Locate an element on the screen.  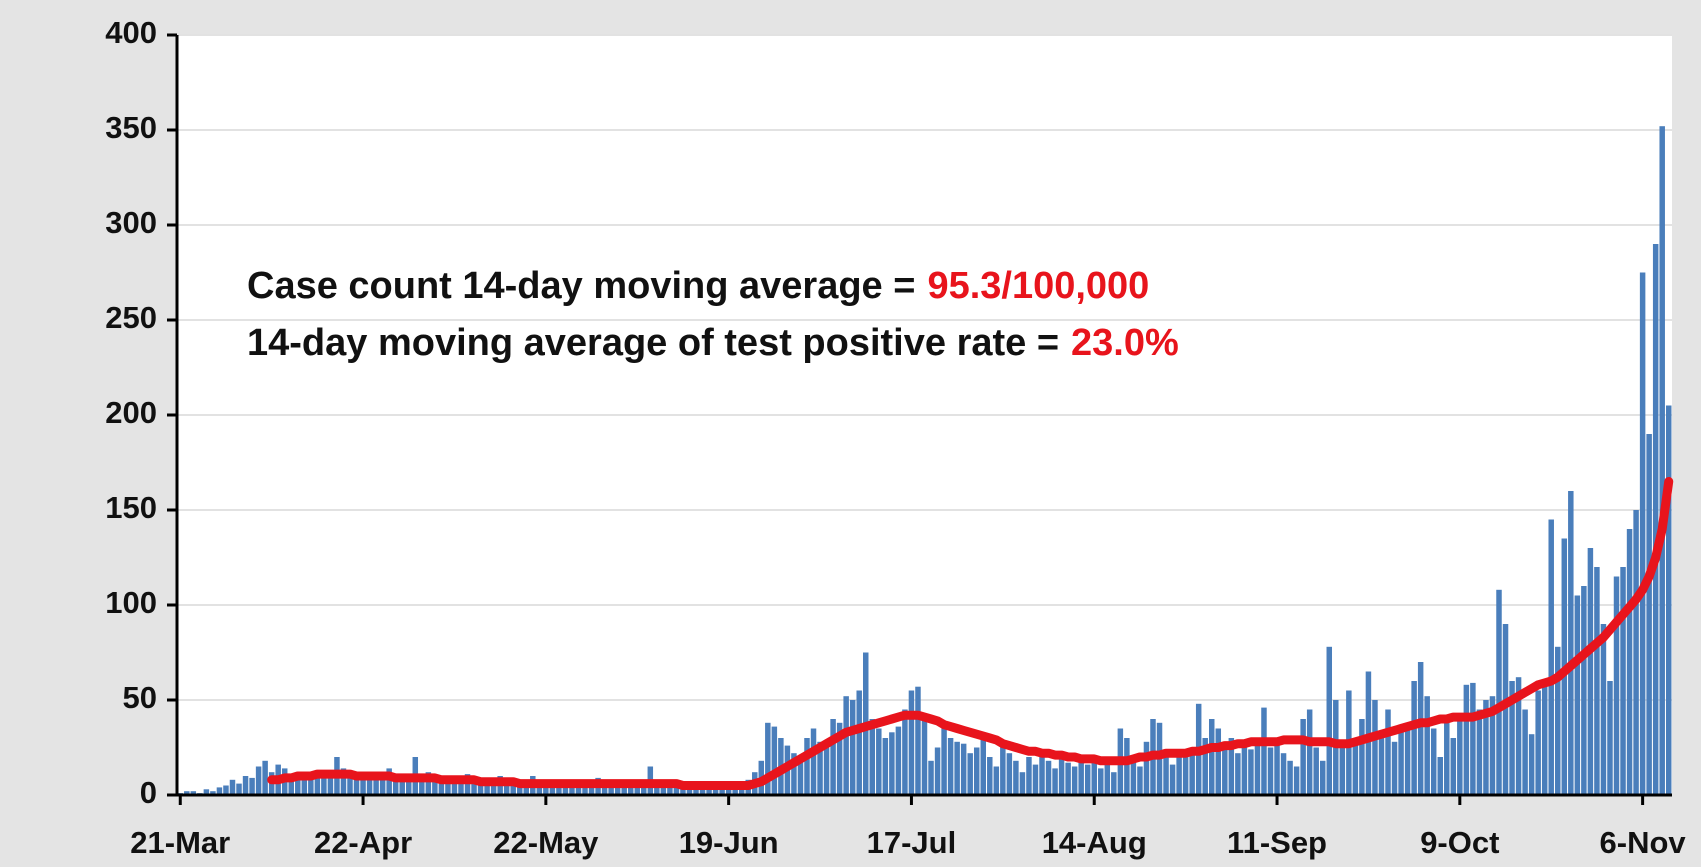
annotation-value: 95.3/100,000 is located at coordinates (1038, 286).